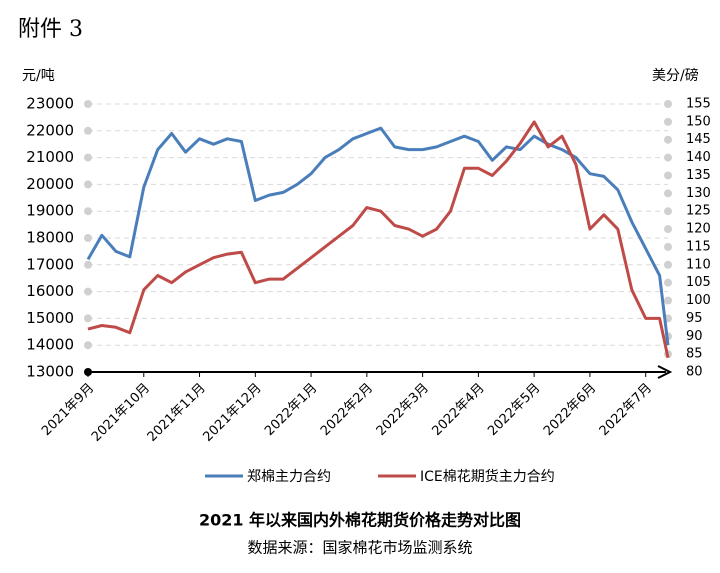 The height and width of the screenshot is (573, 720). I want to click on y-tick-label: 21000, so click(50, 157).